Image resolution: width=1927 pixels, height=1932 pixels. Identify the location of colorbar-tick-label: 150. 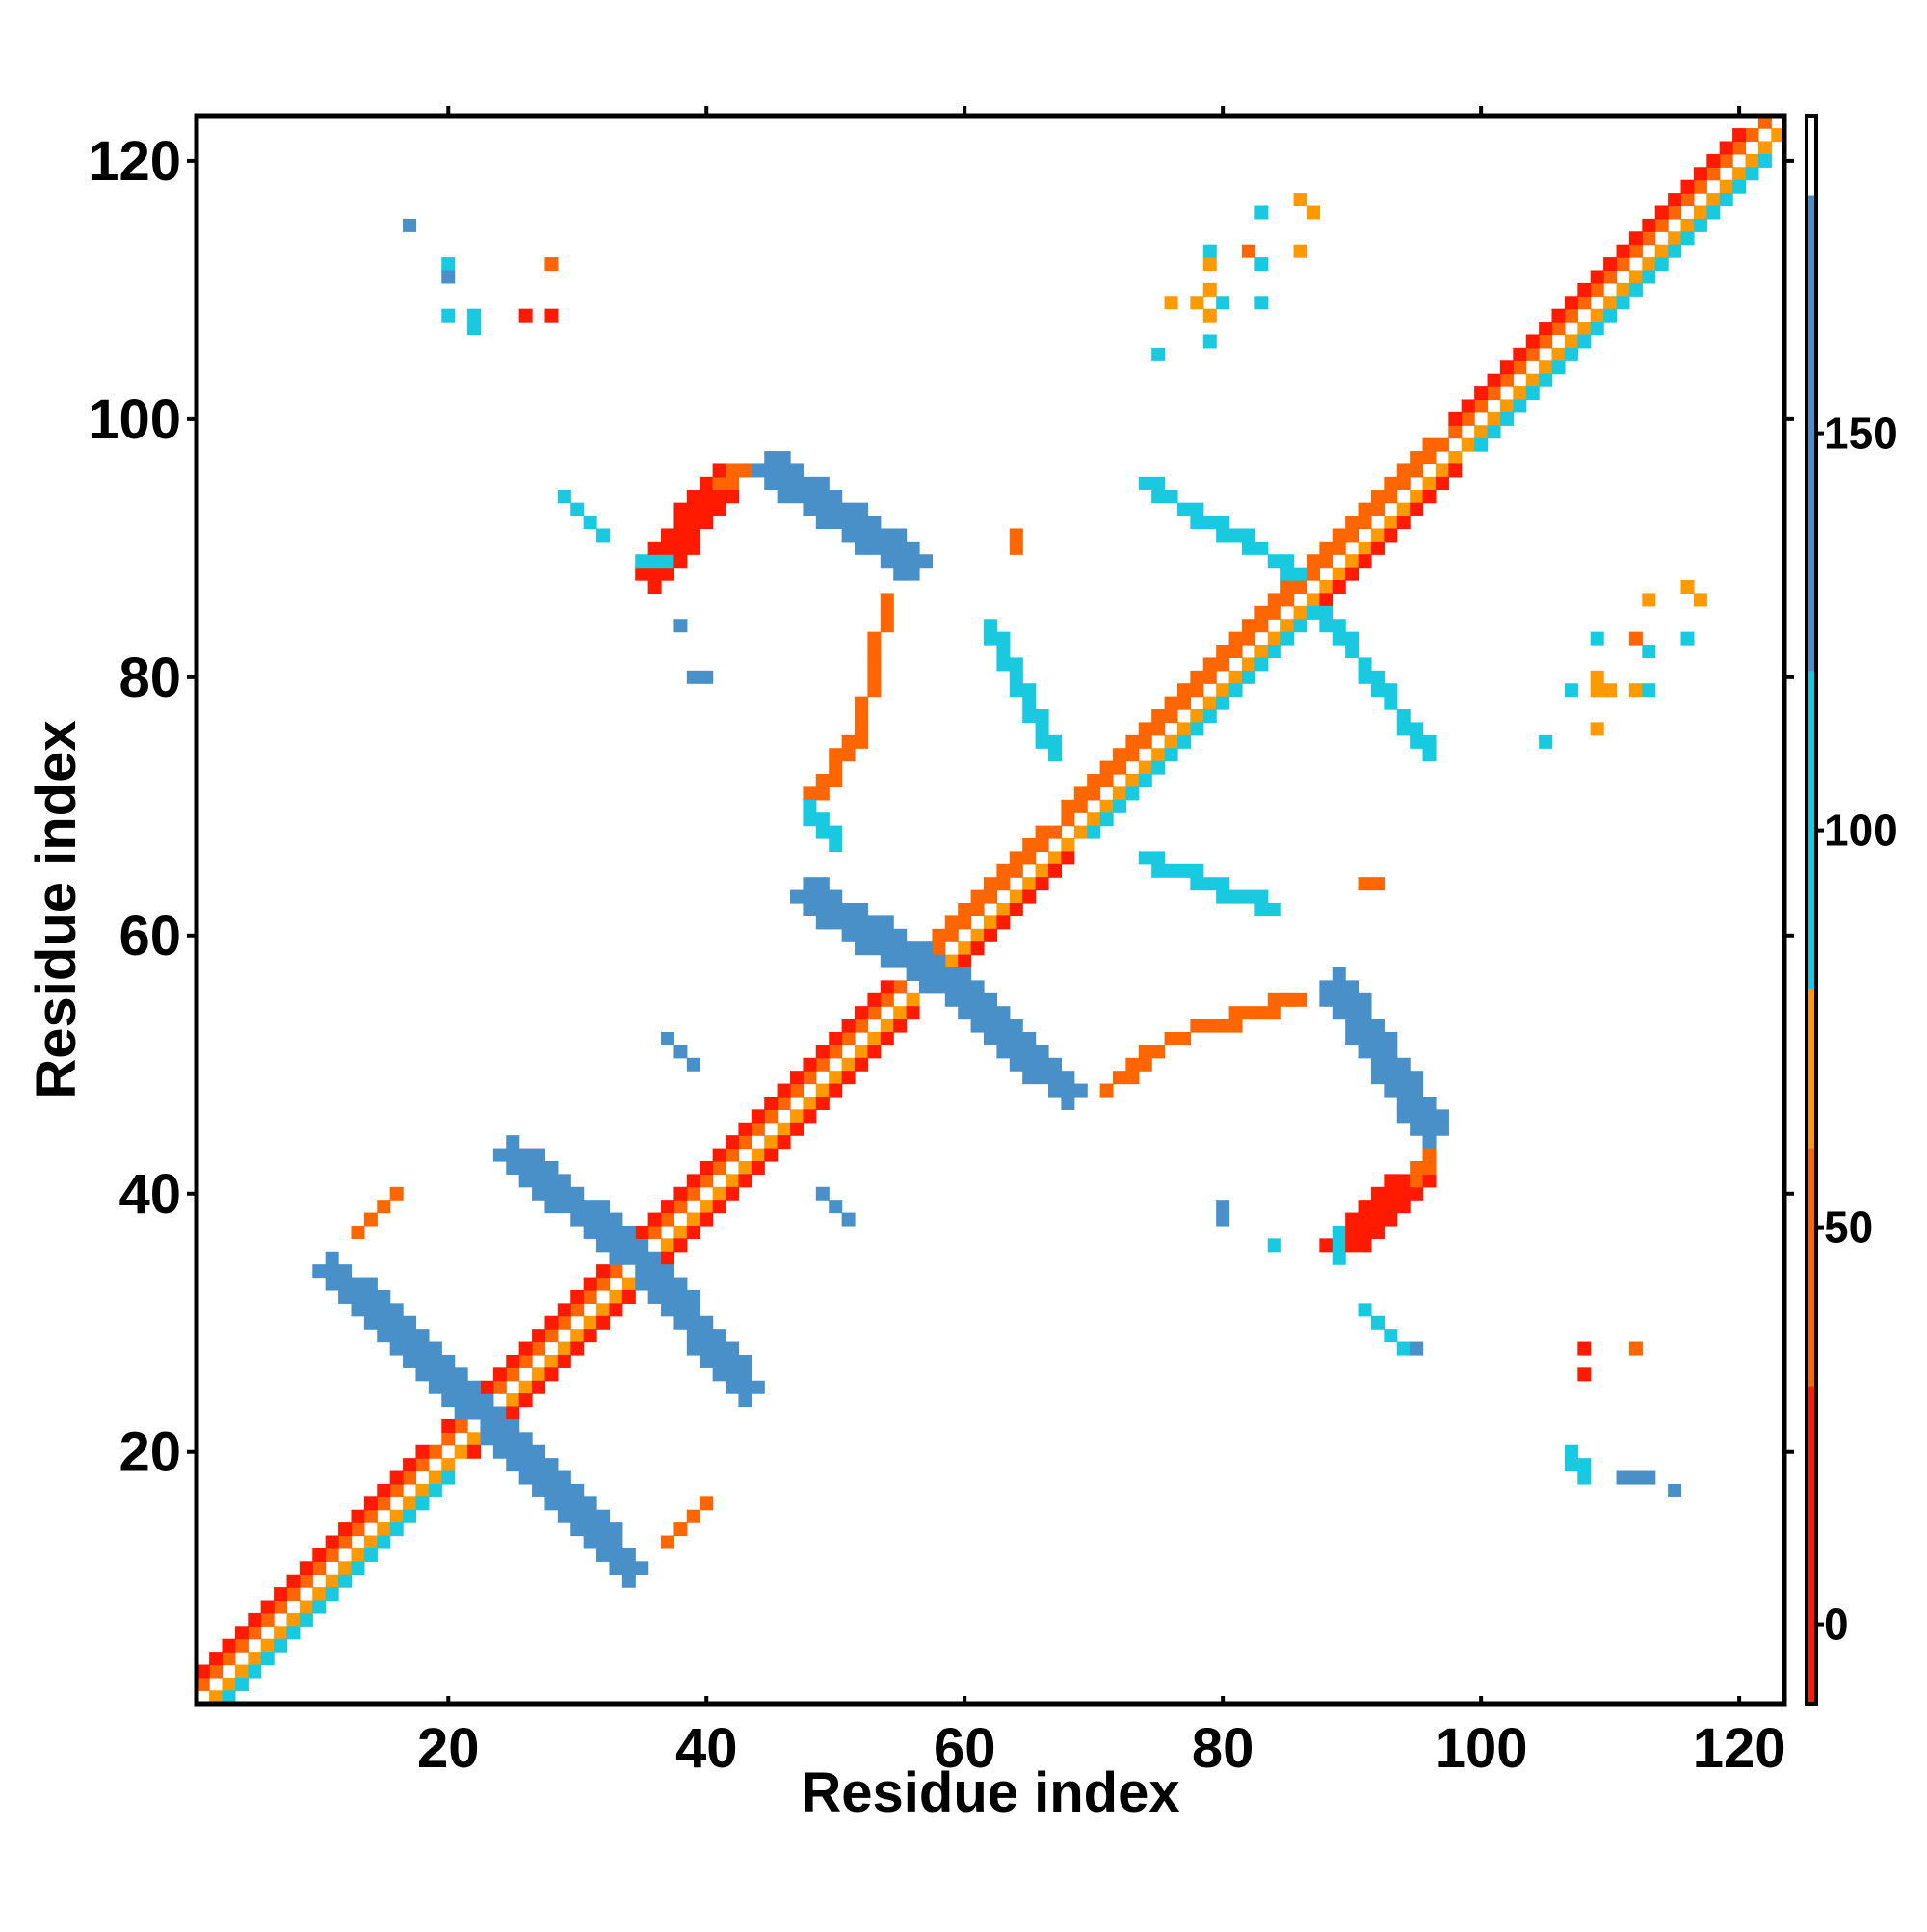
(1861, 434).